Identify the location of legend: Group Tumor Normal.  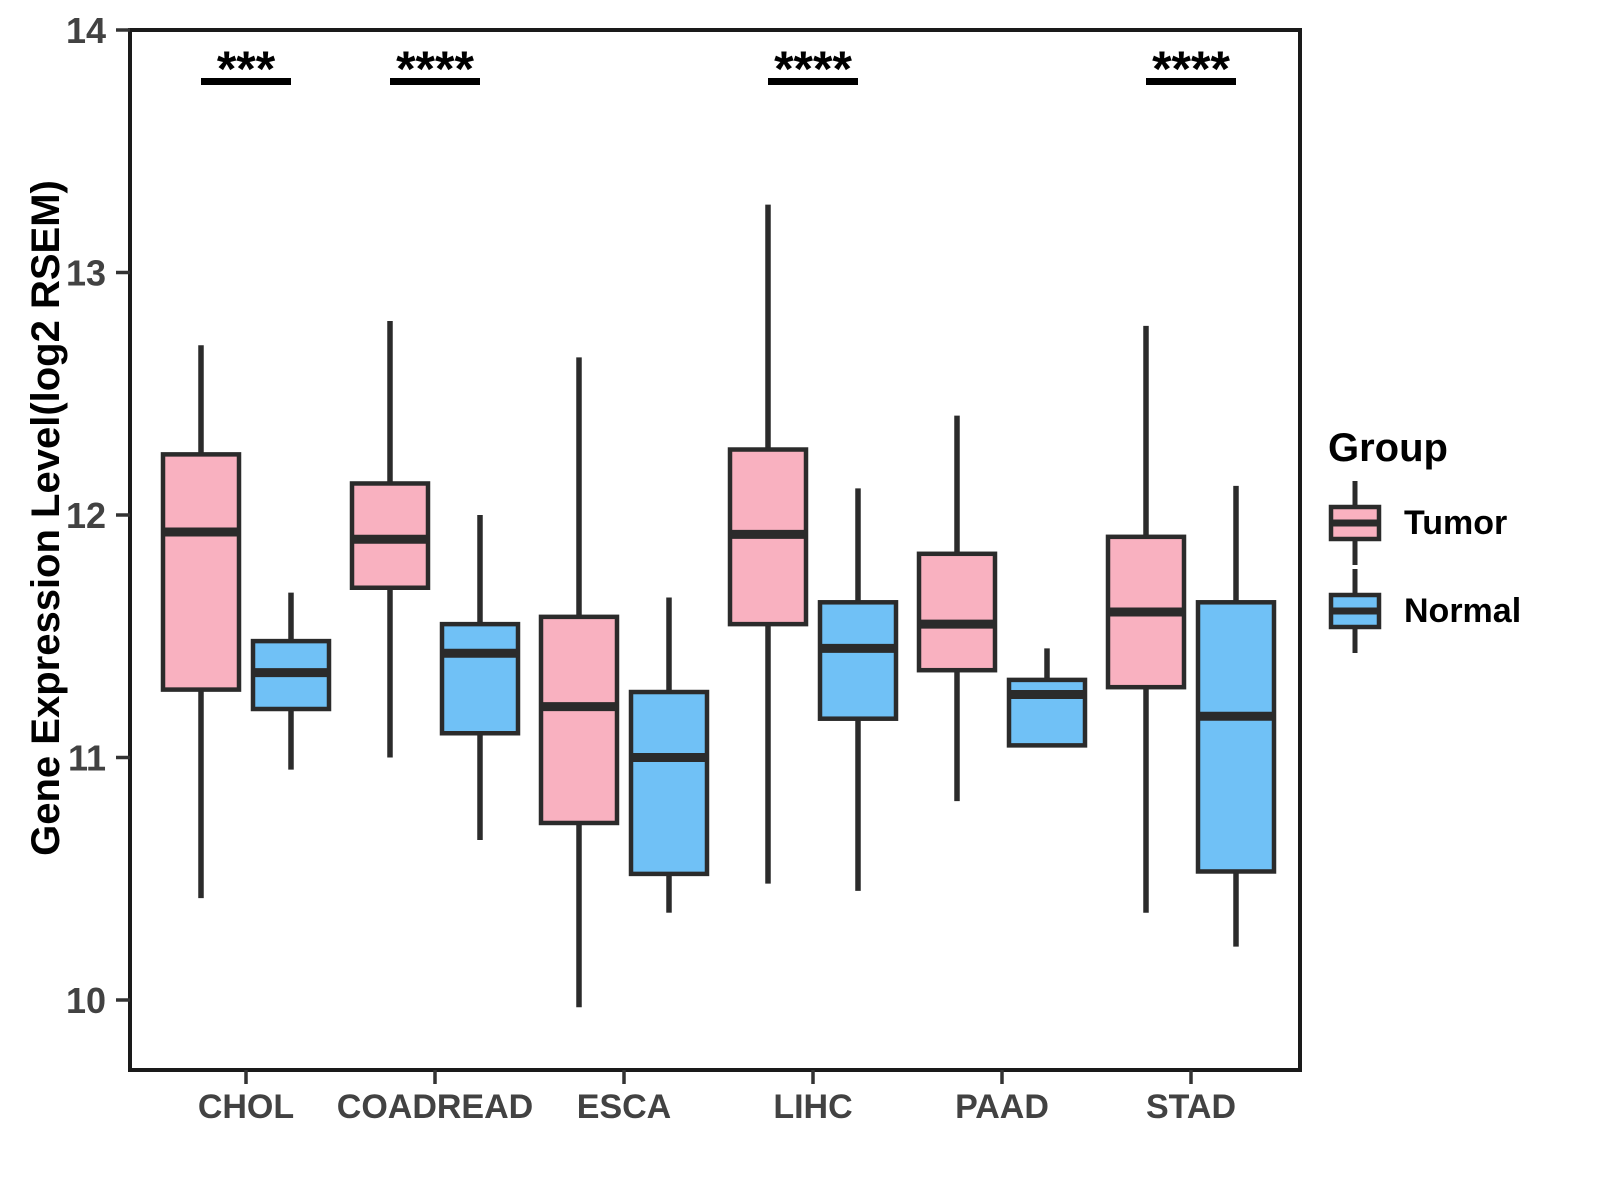
(1423, 540).